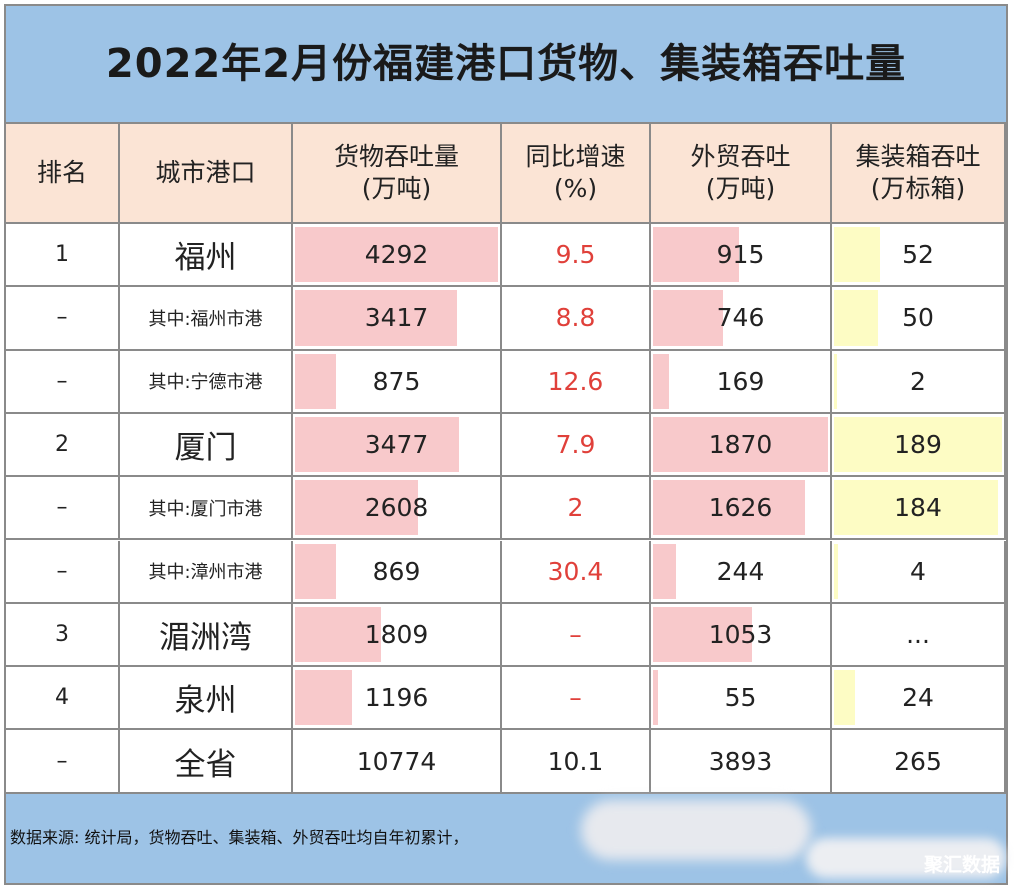  Describe the element at coordinates (397, 635) in the screenshot. I see `cell-cargo: 1809` at that location.